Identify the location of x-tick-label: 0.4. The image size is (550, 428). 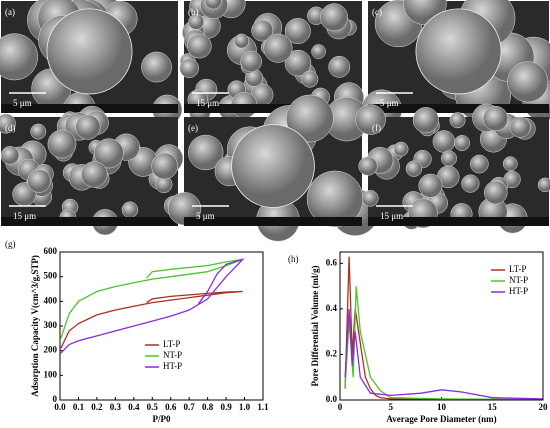
(134, 407).